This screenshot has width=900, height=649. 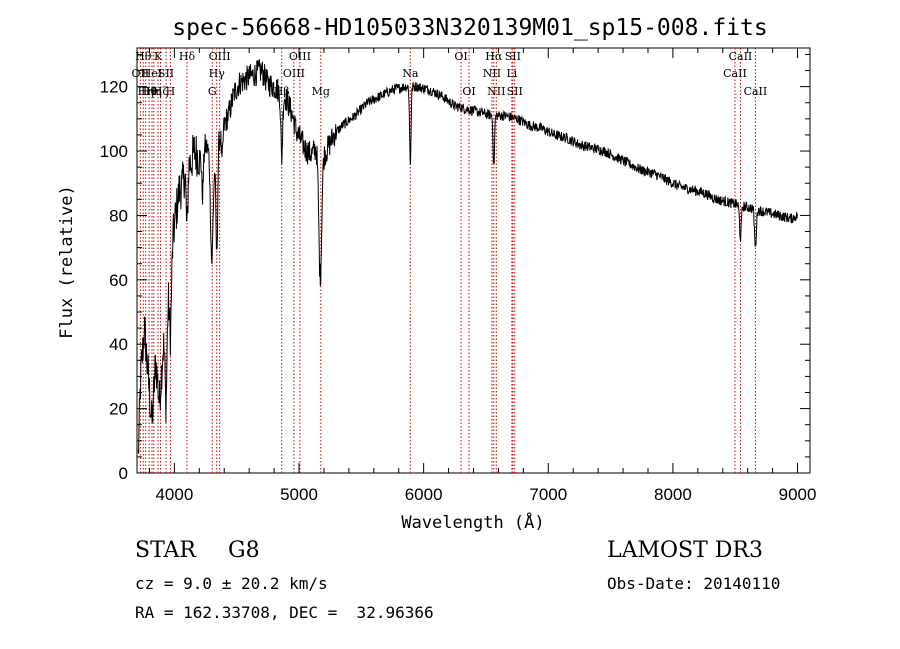 What do you see at coordinates (673, 494) in the screenshot?
I see `x-tick-label-4: 8000` at bounding box center [673, 494].